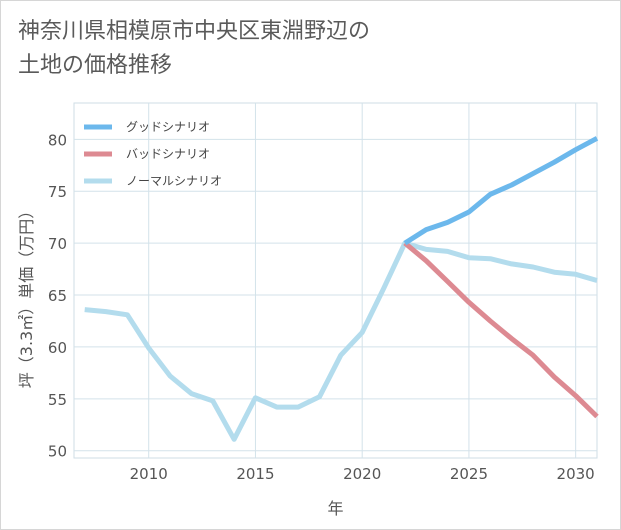 The width and height of the screenshot is (621, 530). I want to click on y-tick-label: 80, so click(57, 140).